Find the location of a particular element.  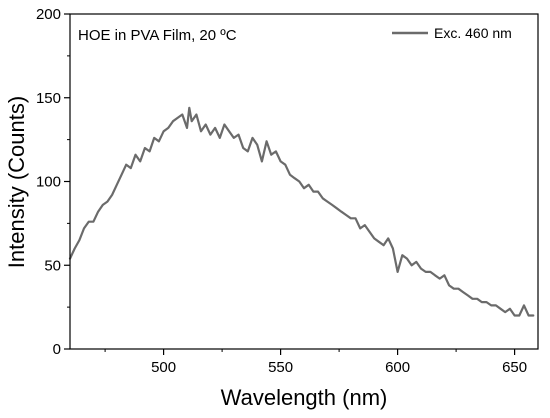

legend-label: Exc. 460 nm is located at coordinates (473, 33).